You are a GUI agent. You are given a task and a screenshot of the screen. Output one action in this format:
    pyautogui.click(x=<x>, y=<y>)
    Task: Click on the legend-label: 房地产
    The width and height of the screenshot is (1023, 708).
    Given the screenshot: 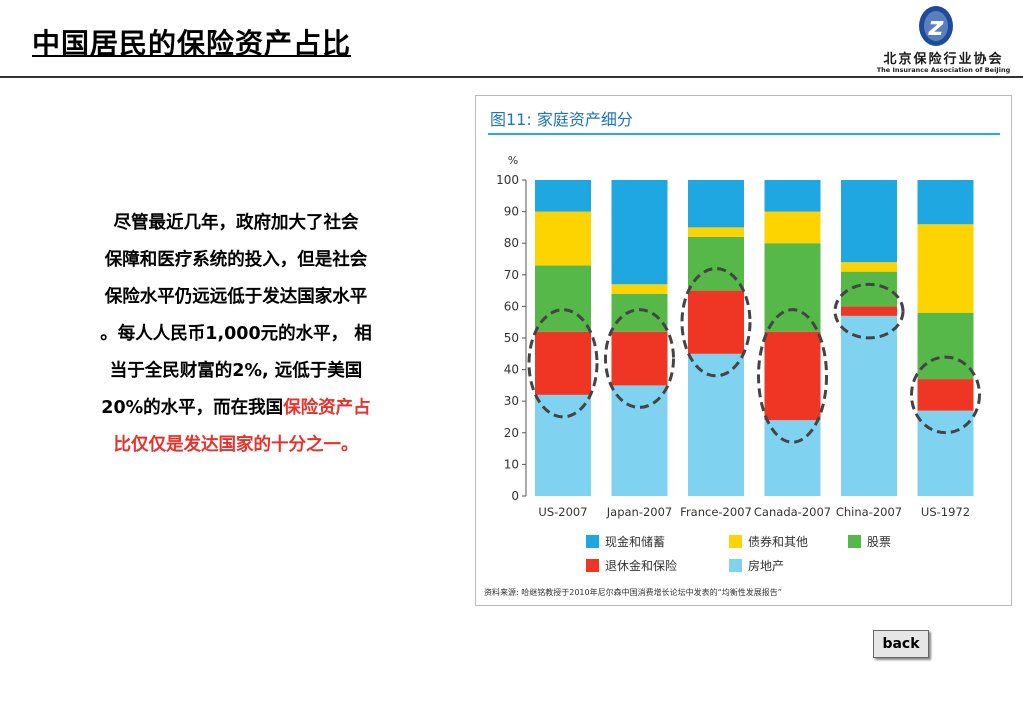 What is the action you would take?
    pyautogui.click(x=766, y=565)
    